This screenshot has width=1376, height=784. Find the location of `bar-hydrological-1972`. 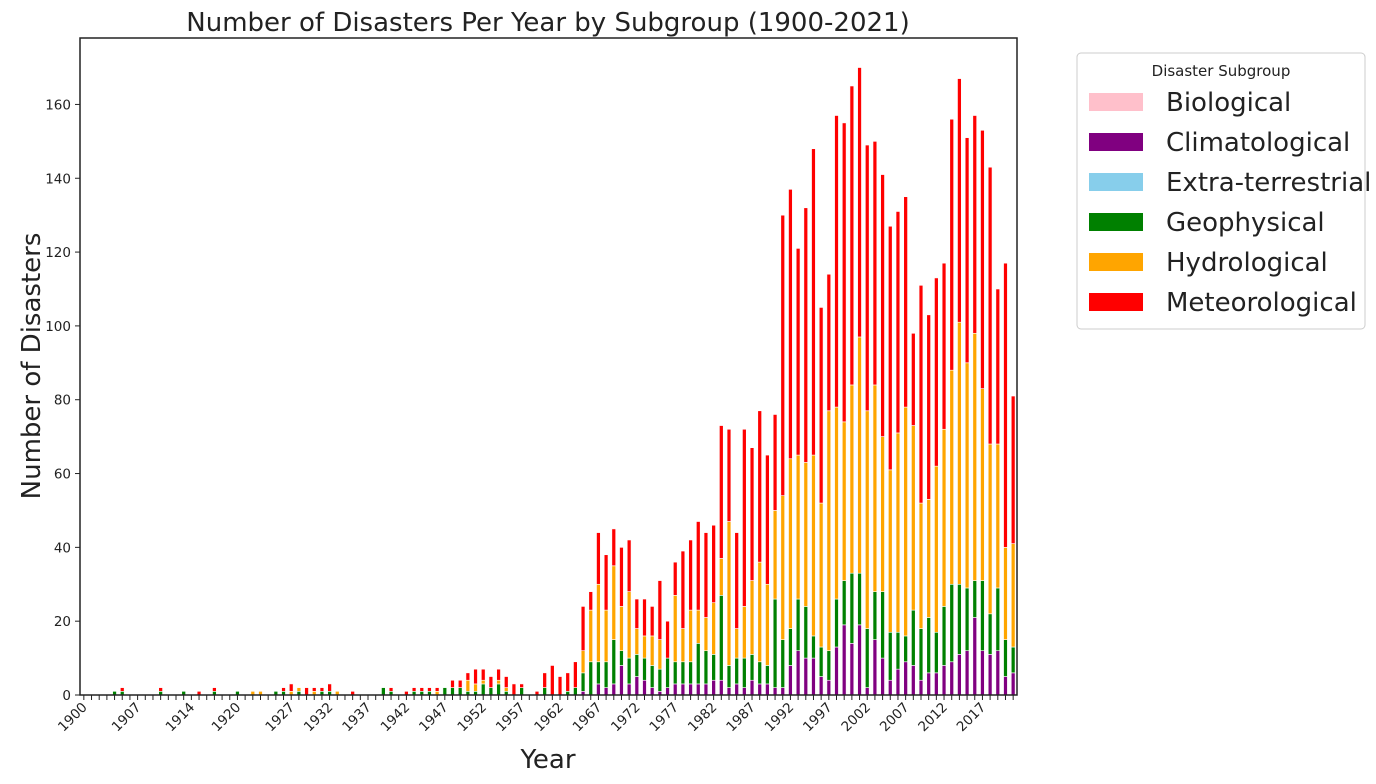

bar-hydrological-1972 is located at coordinates (637, 641).